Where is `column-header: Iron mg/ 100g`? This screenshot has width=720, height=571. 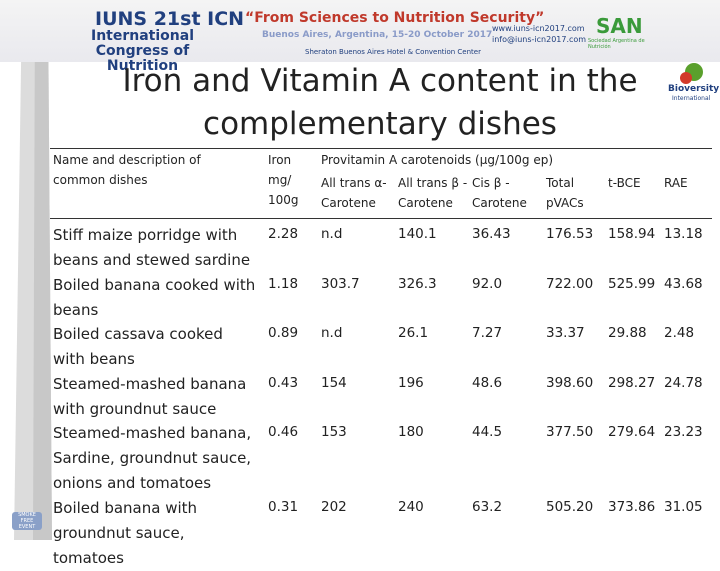 column-header: Iron mg/ 100g is located at coordinates (283, 180).